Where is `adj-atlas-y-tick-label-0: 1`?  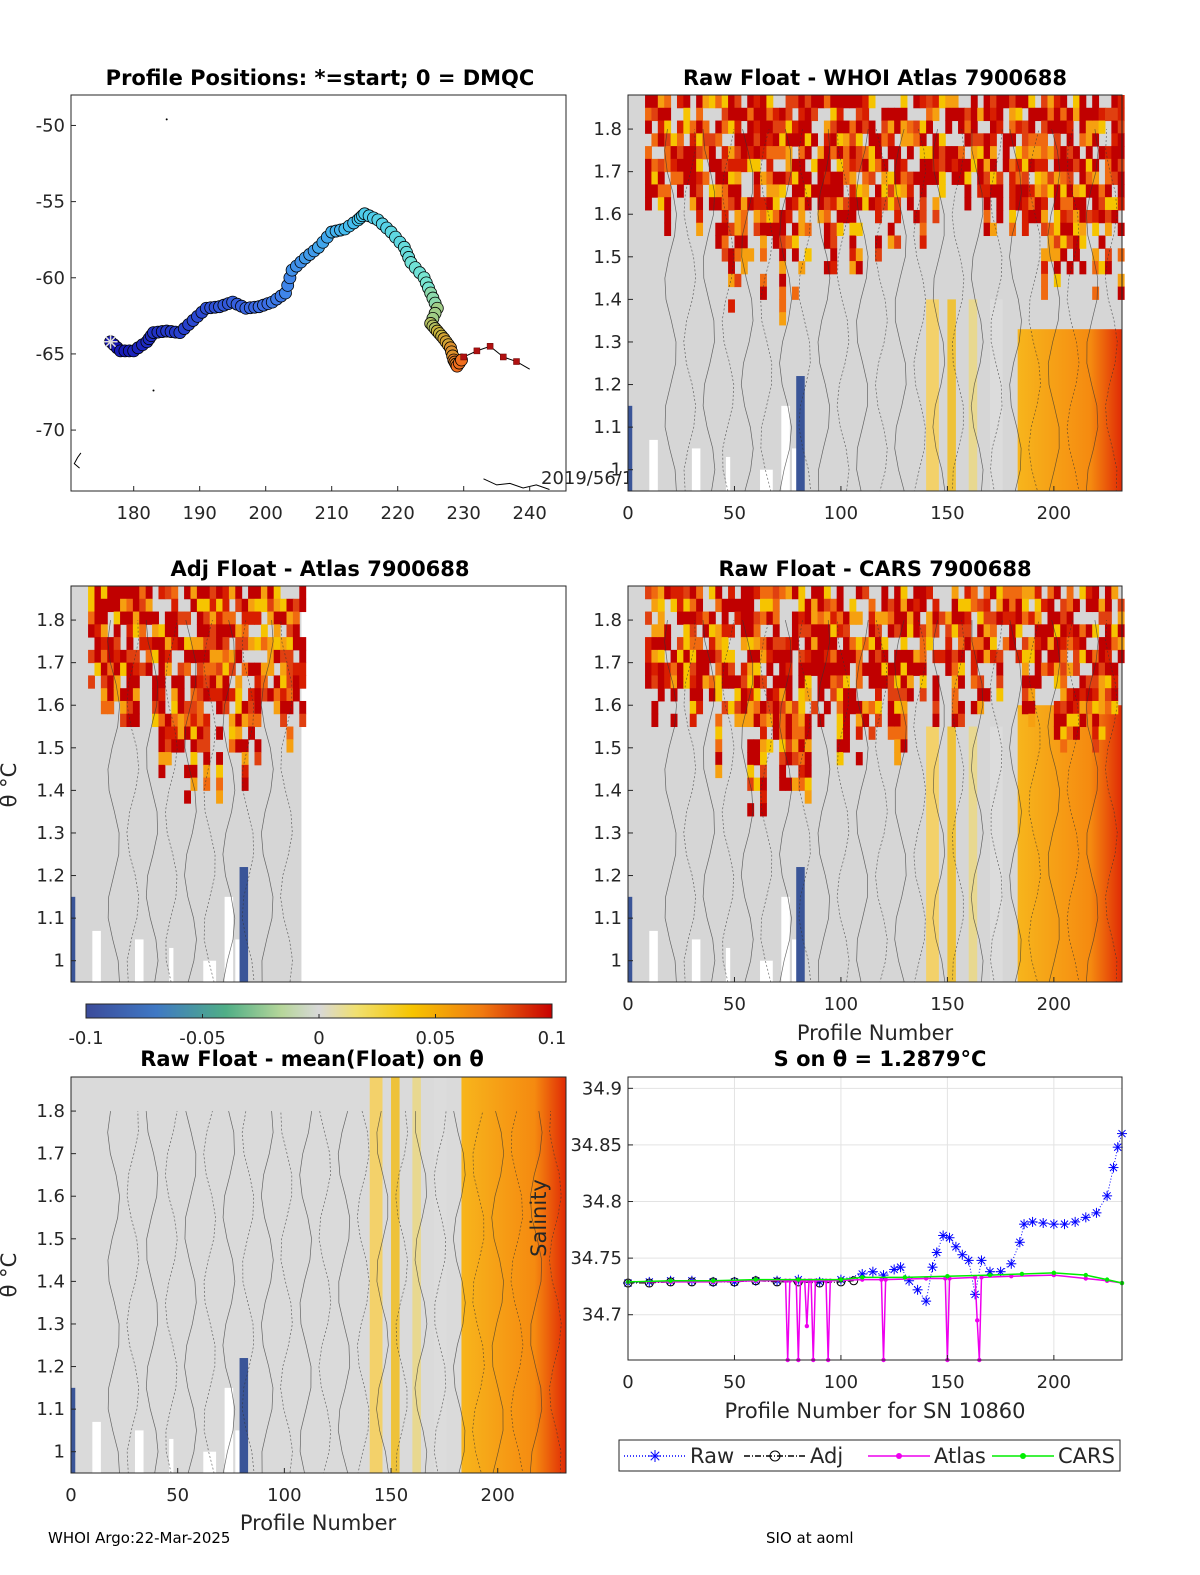
adj-atlas-y-tick-label-0: 1 is located at coordinates (59, 961).